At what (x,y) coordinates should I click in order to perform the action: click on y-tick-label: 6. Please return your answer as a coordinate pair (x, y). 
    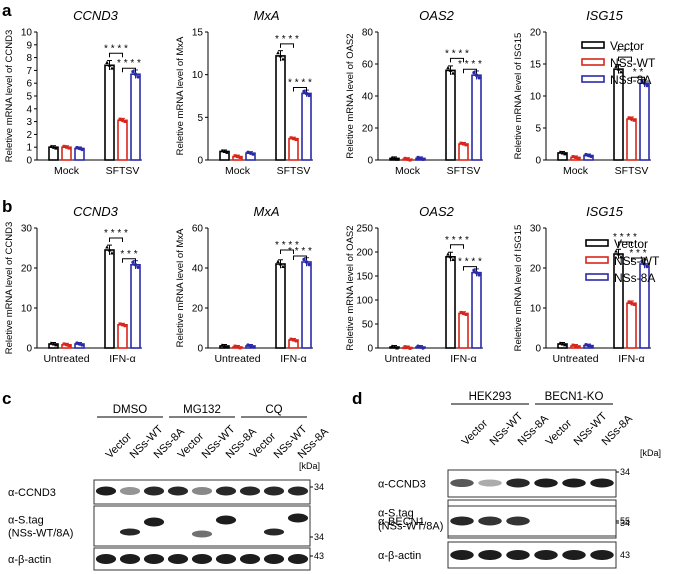
    Looking at the image, I should click on (29, 84).